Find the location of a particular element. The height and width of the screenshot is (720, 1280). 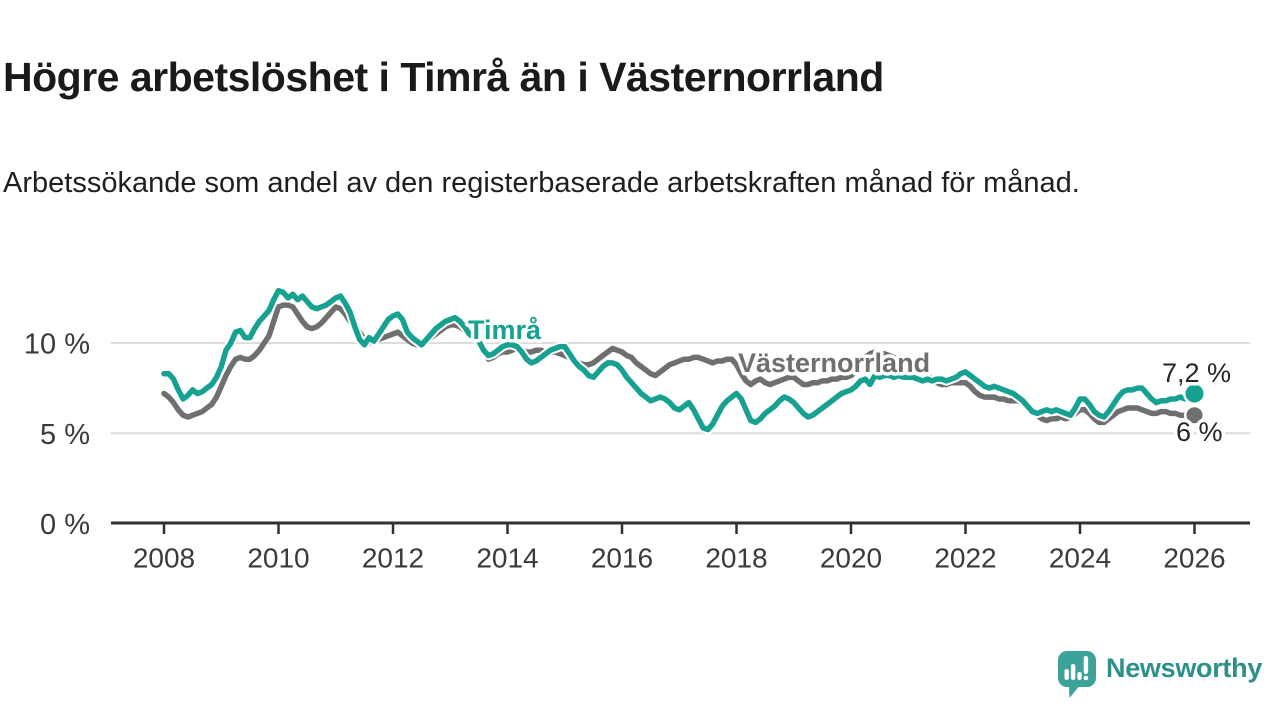

x-axis-tick-label-2020: 2020 is located at coordinates (851, 558).